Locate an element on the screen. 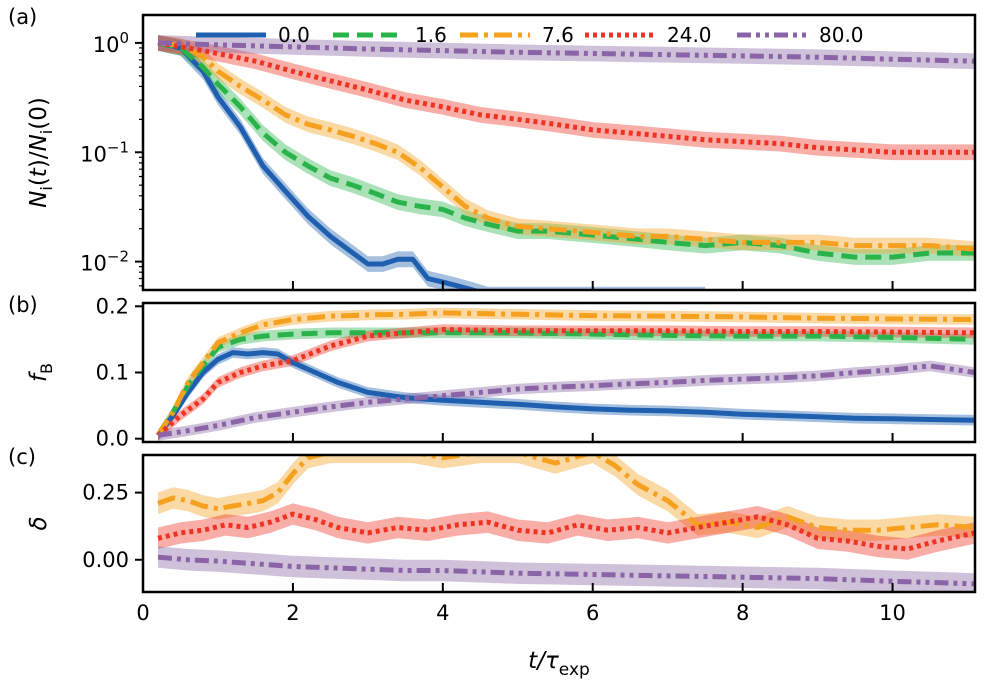 The image size is (995, 680). line-c-80.0 is located at coordinates (566, 570).